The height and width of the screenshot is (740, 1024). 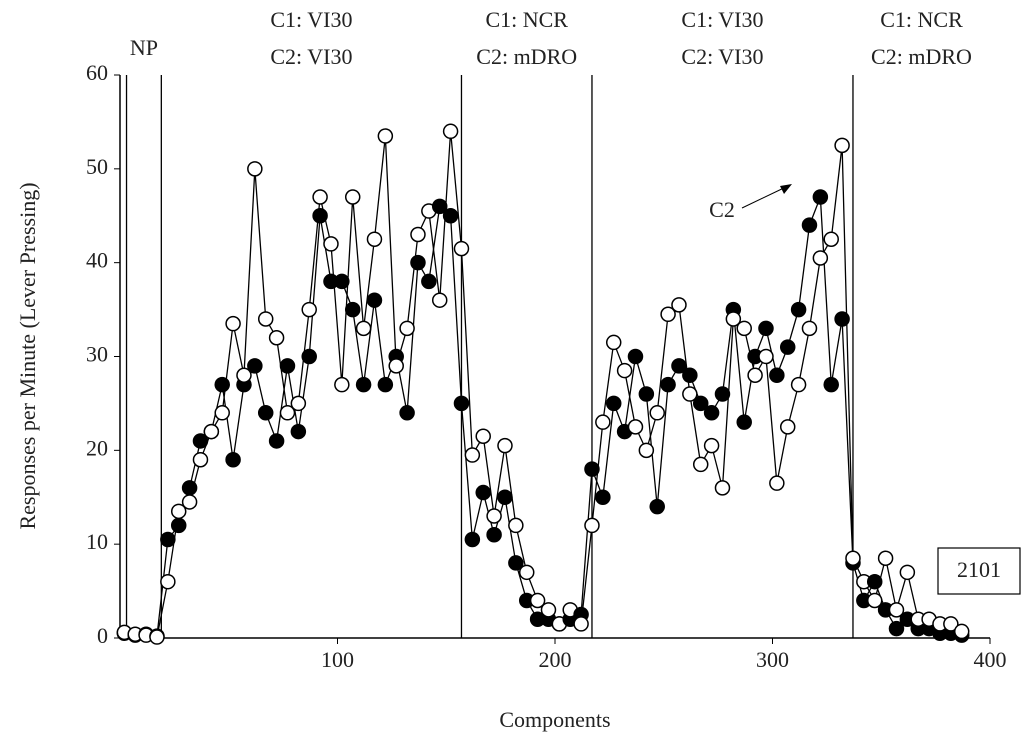 What do you see at coordinates (337, 659) in the screenshot?
I see `x-tick-label: 100` at bounding box center [337, 659].